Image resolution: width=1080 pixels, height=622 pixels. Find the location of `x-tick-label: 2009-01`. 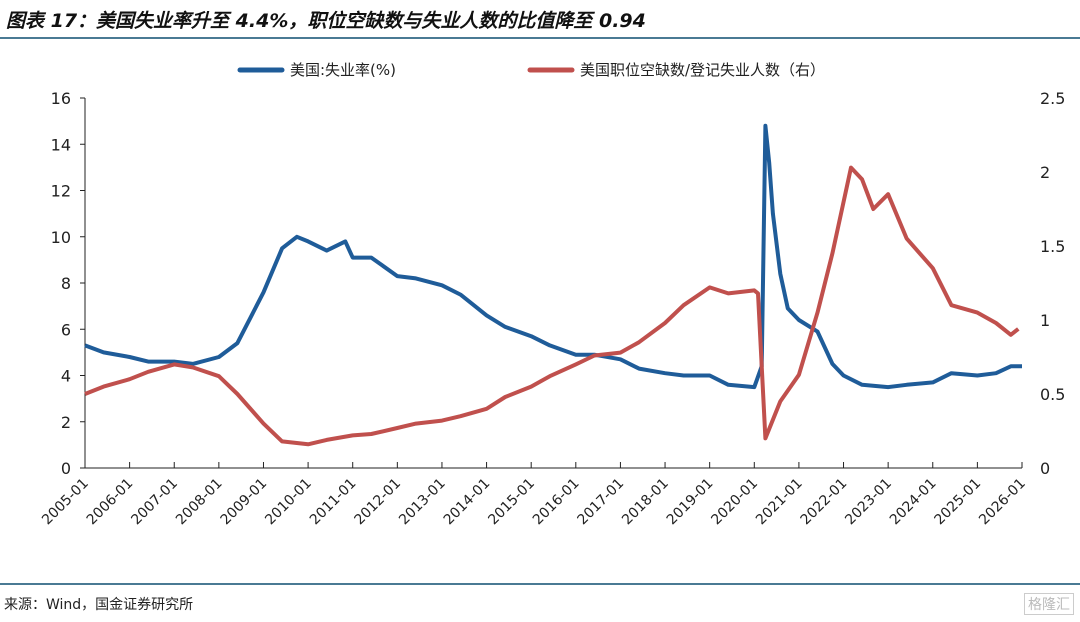

x-tick-label: 2009-01 is located at coordinates (244, 502).